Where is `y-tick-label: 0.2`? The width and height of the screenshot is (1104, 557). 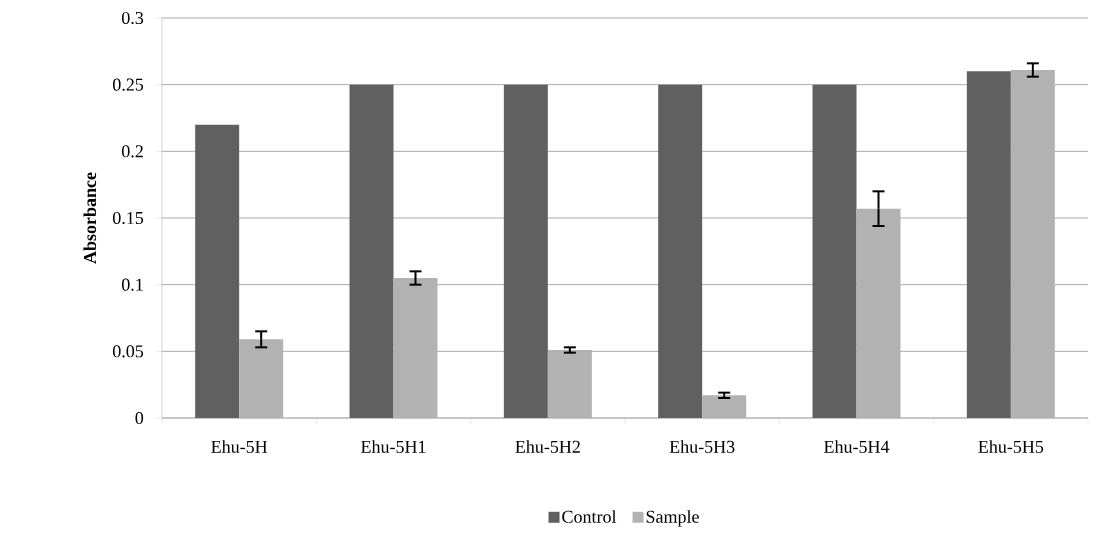 y-tick-label: 0.2 is located at coordinates (132, 151).